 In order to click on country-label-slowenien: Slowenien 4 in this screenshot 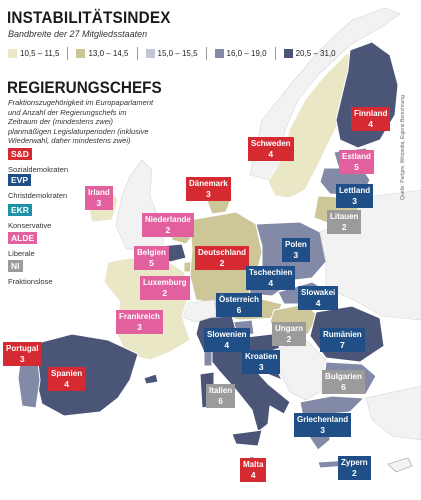, I will do `click(227, 340)`.